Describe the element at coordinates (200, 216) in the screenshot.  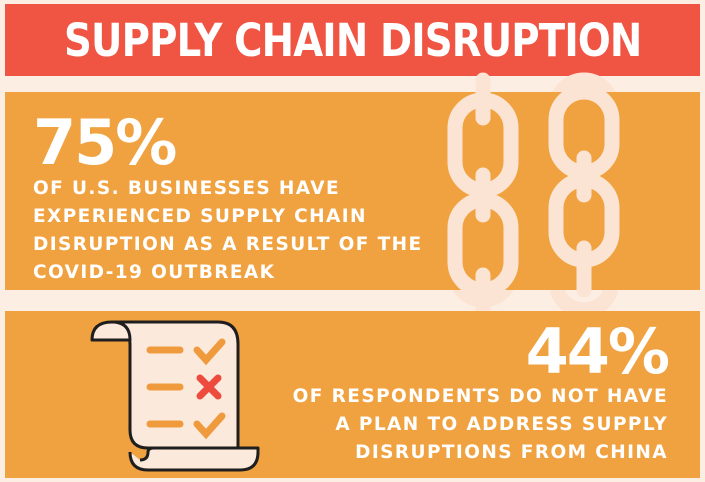
I see `stat-line: EXPERIENCED SUPPLY CHAIN` at that location.